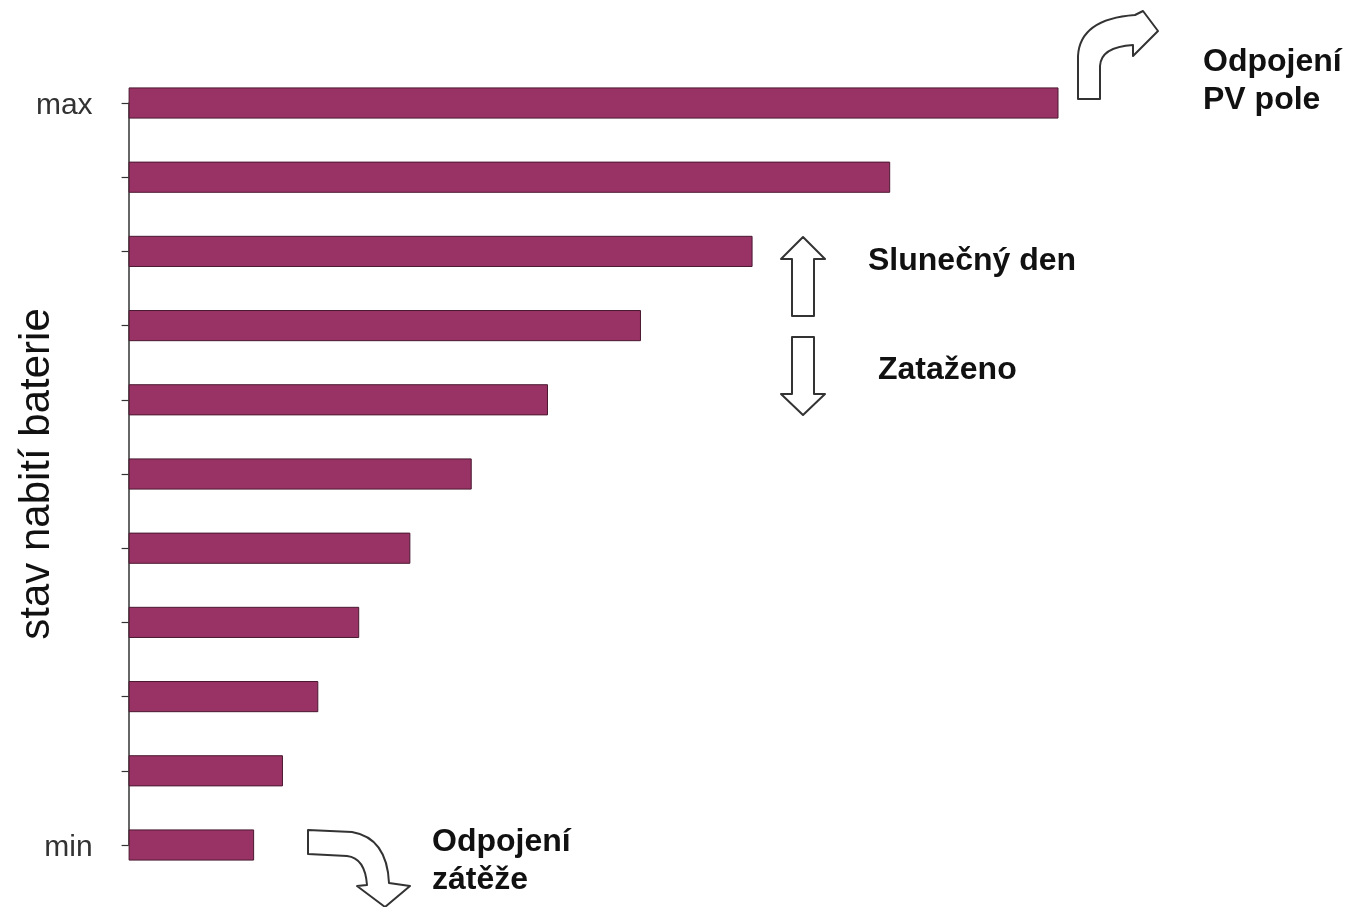  I want to click on annotation: Odpojení zátěže, so click(506, 859).